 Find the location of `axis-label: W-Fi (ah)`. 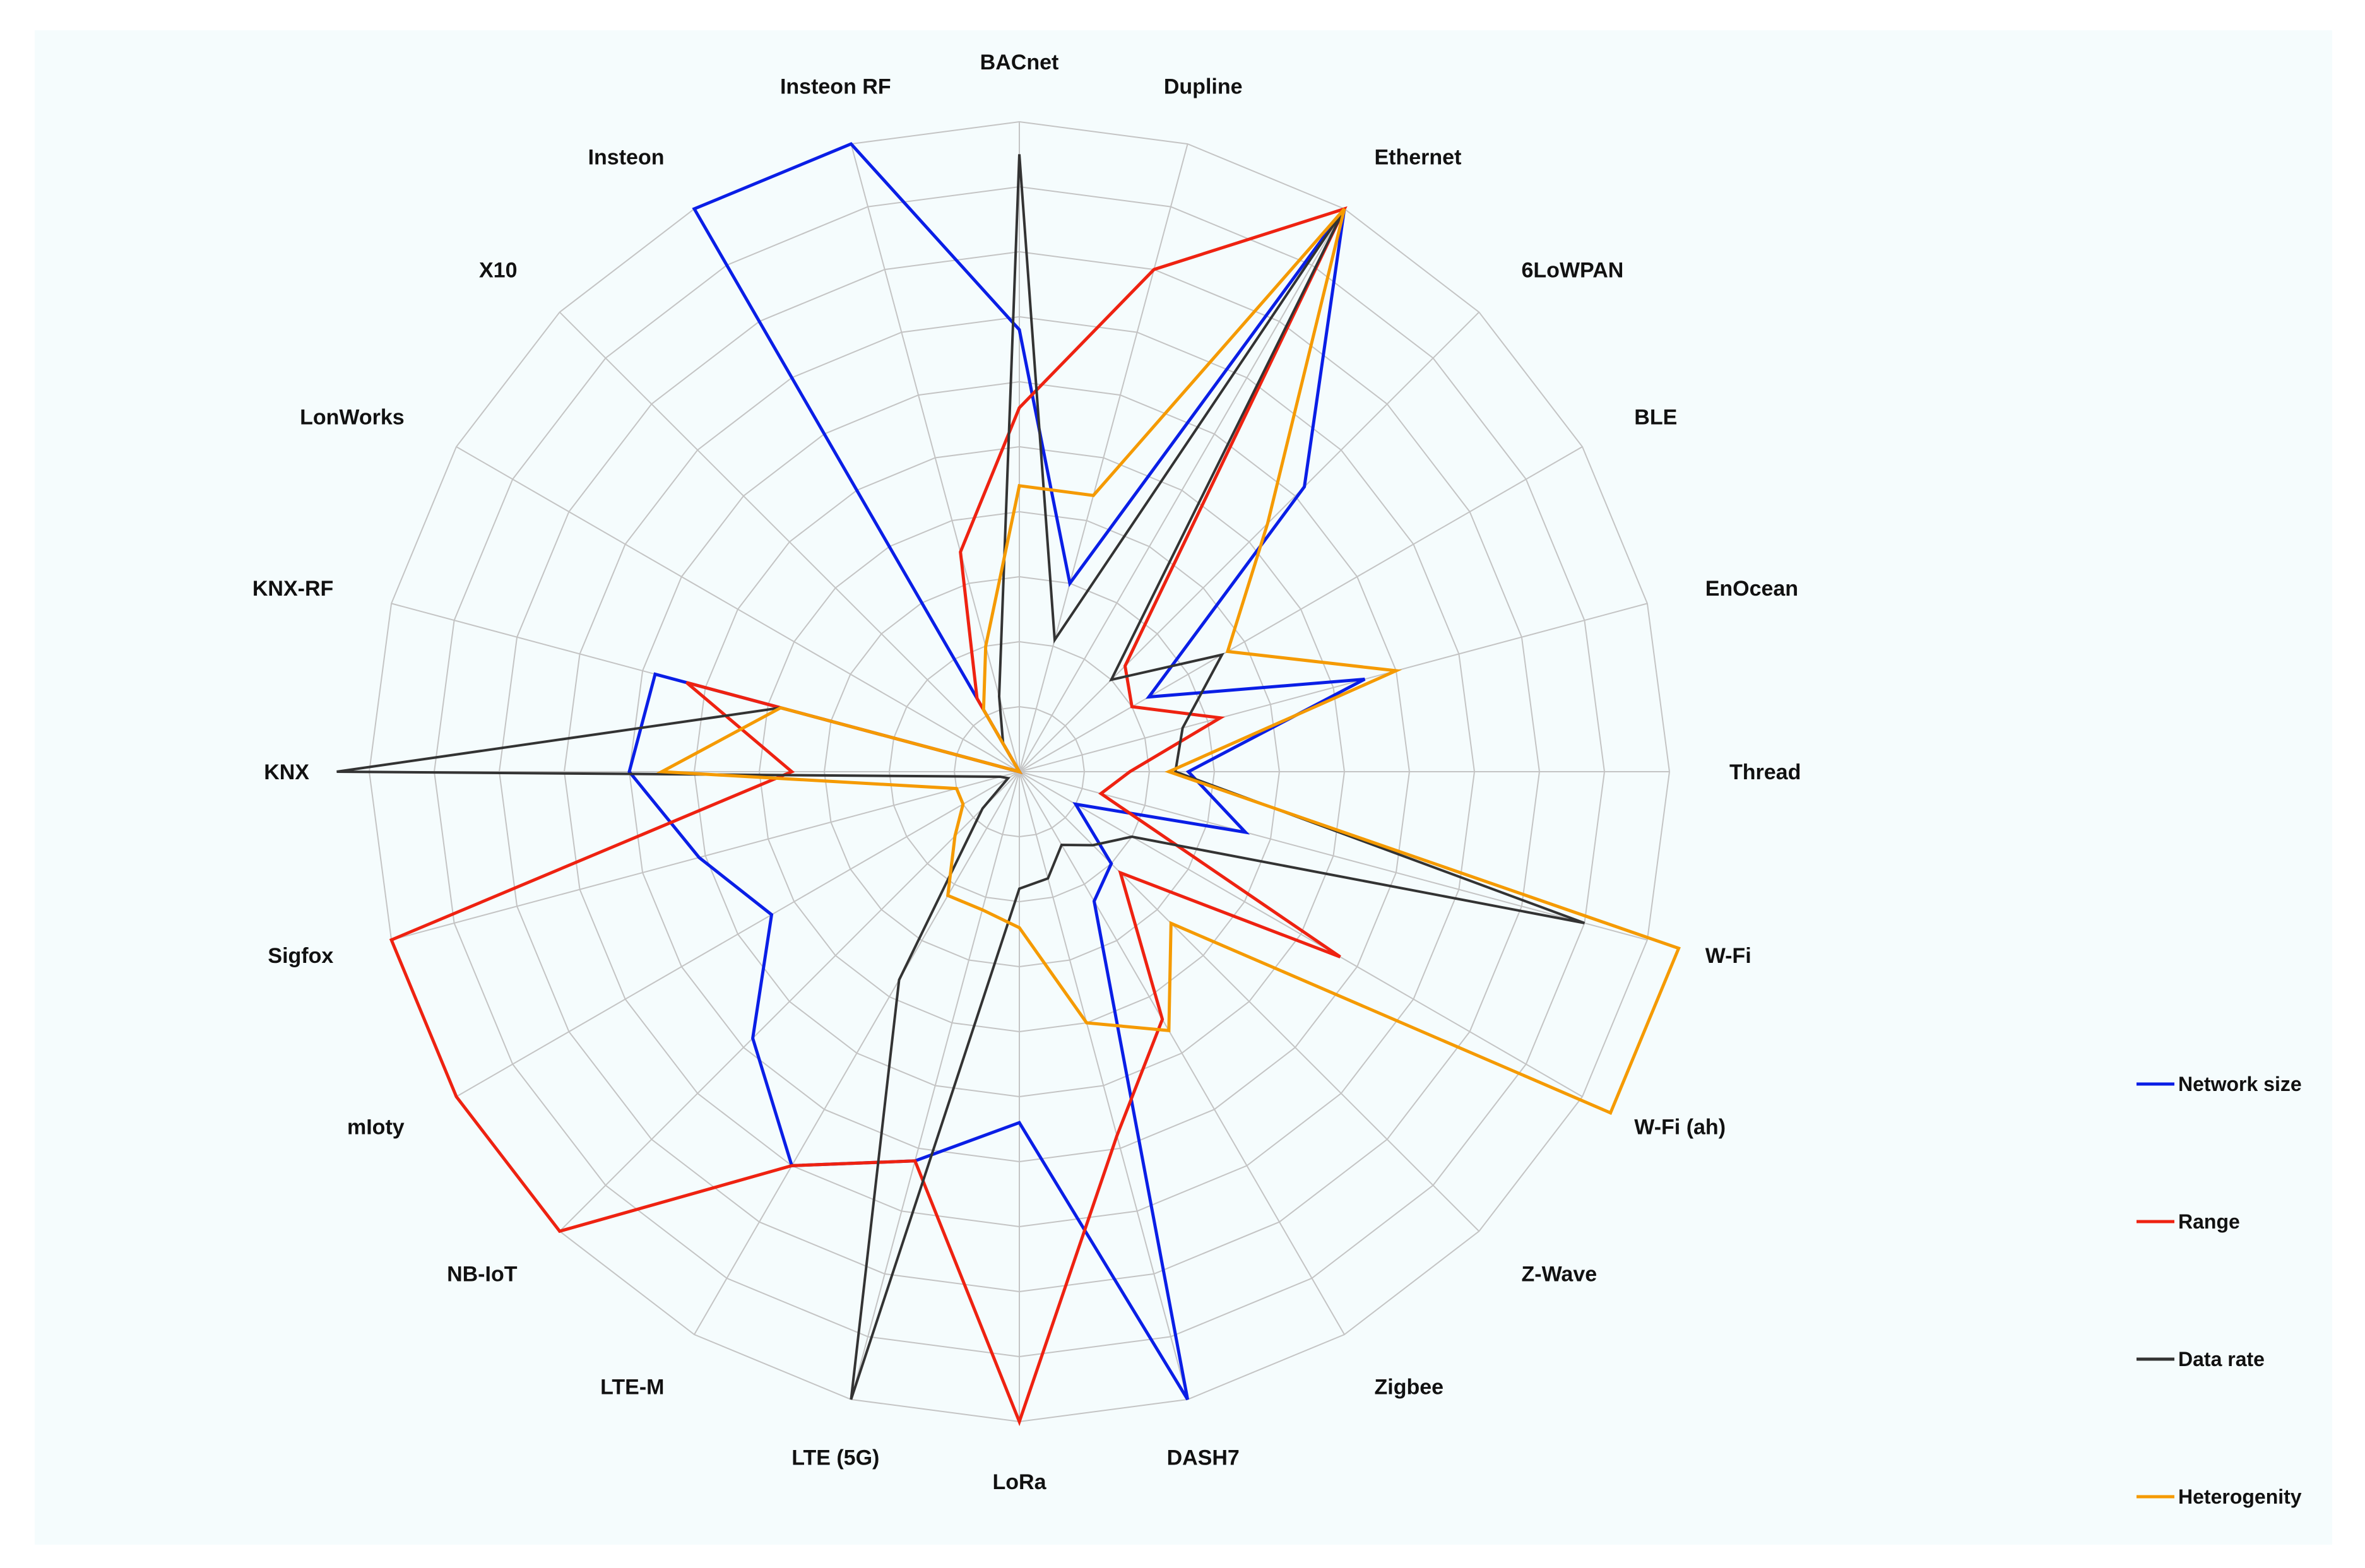

axis-label: W-Fi (ah) is located at coordinates (1680, 1128).